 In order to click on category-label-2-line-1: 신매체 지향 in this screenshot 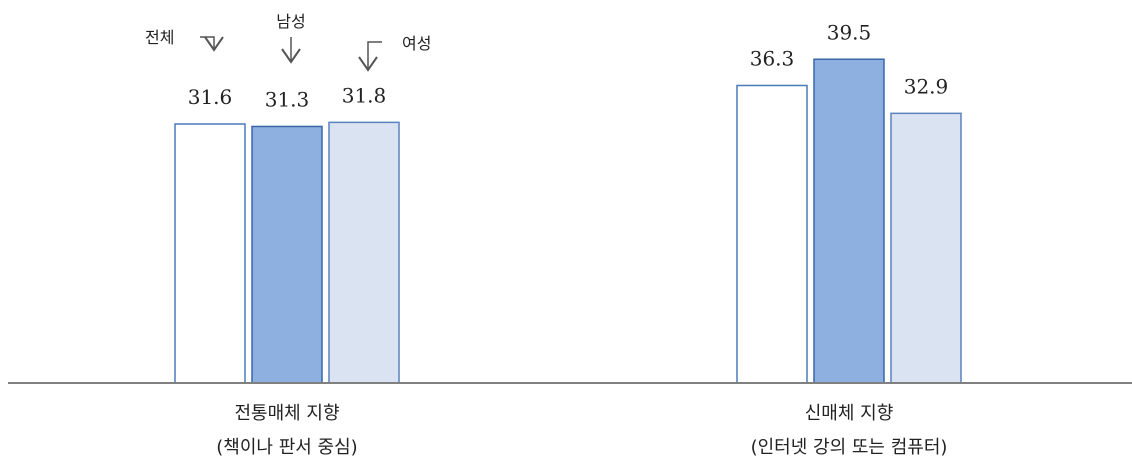, I will do `click(849, 413)`.